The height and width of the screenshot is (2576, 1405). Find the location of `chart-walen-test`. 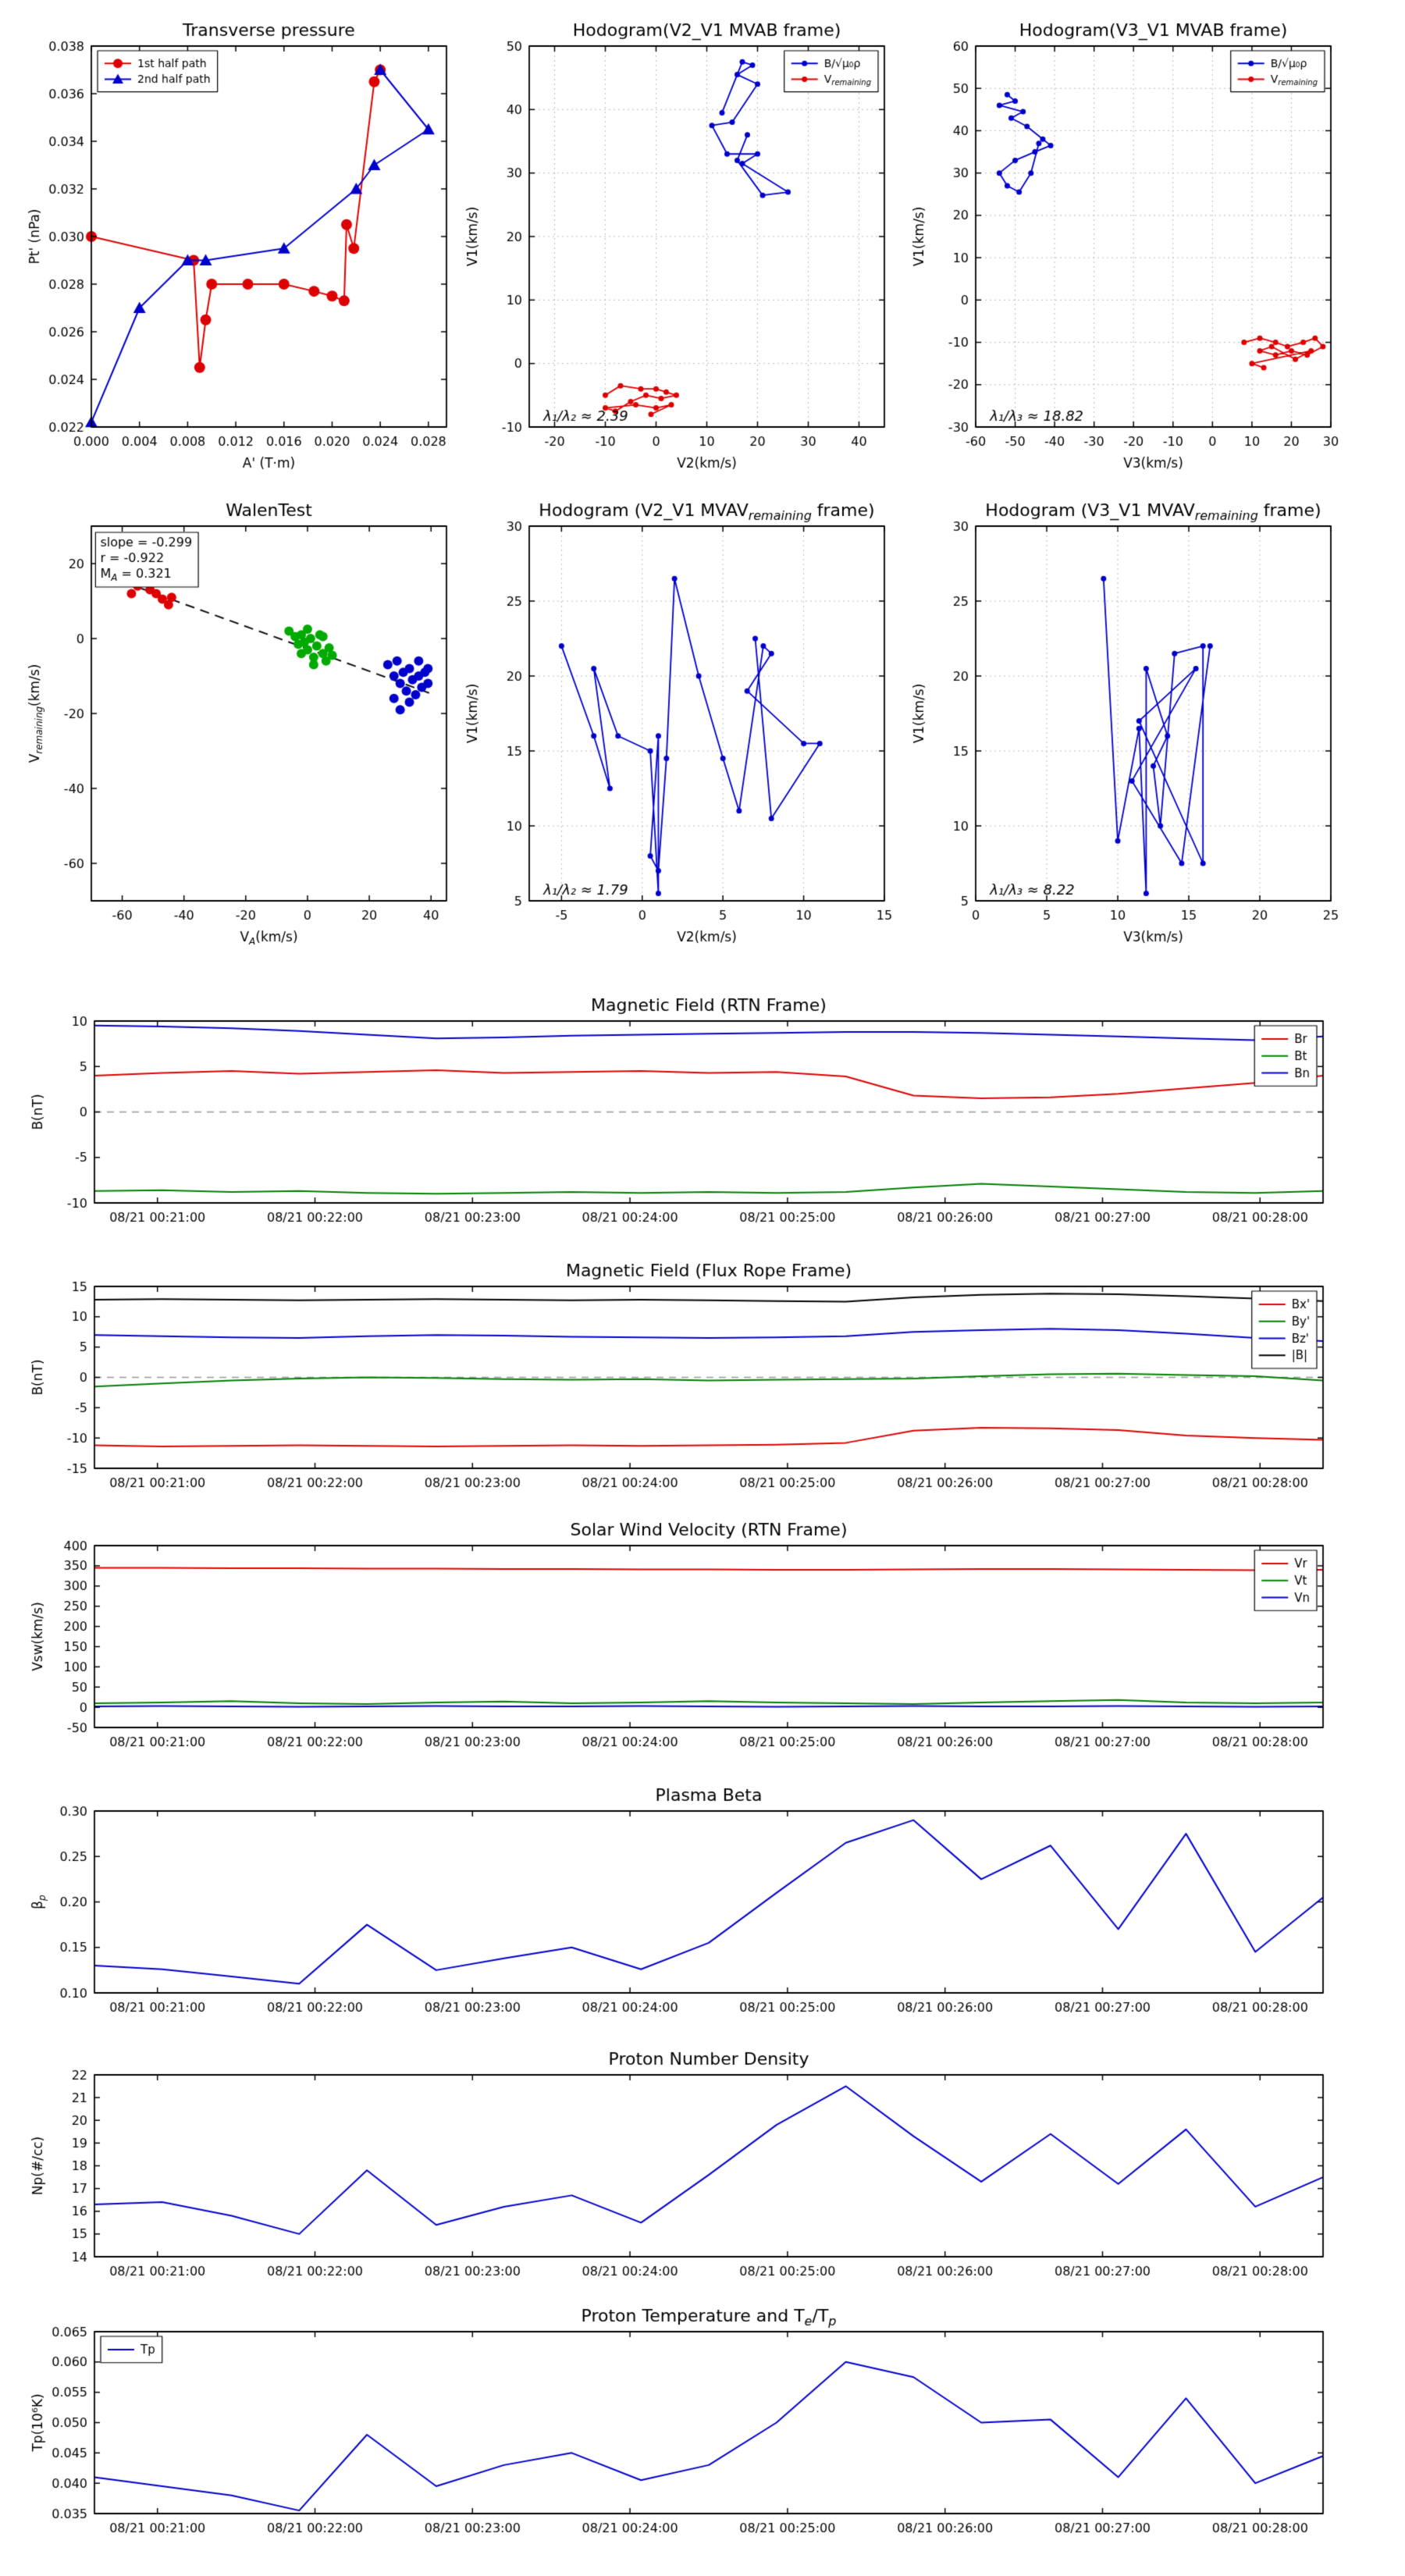

chart-walen-test is located at coordinates (234, 720).